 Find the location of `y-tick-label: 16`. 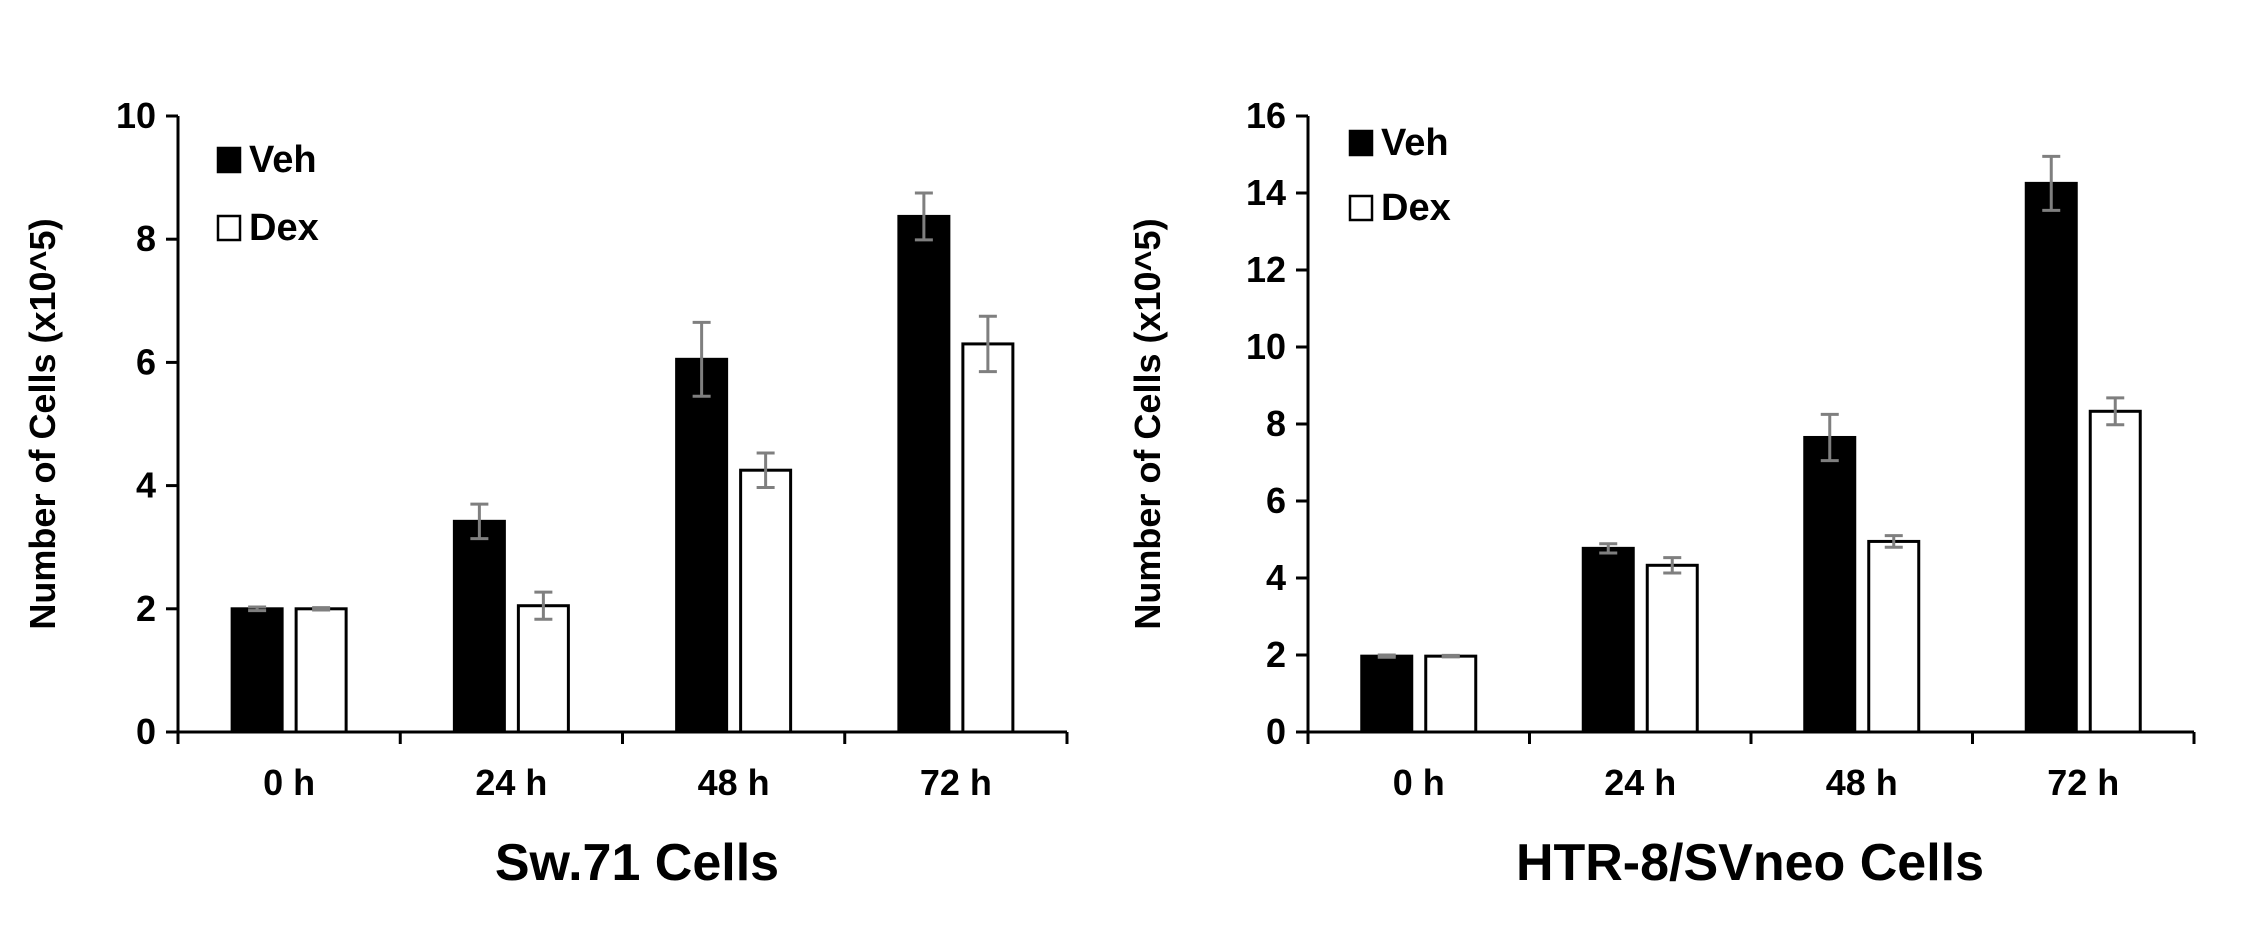

y-tick-label: 16 is located at coordinates (1266, 115).